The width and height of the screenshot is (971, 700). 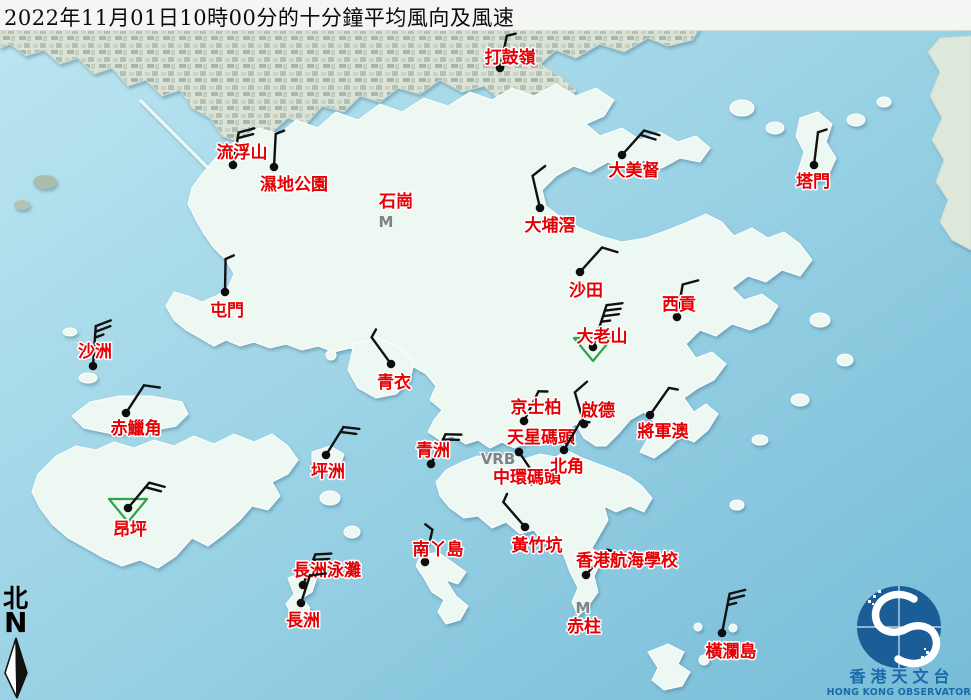 I want to click on map-title: 2022年11月01日10時00分的十分鐘平均風向及風速, so click(x=259, y=18).